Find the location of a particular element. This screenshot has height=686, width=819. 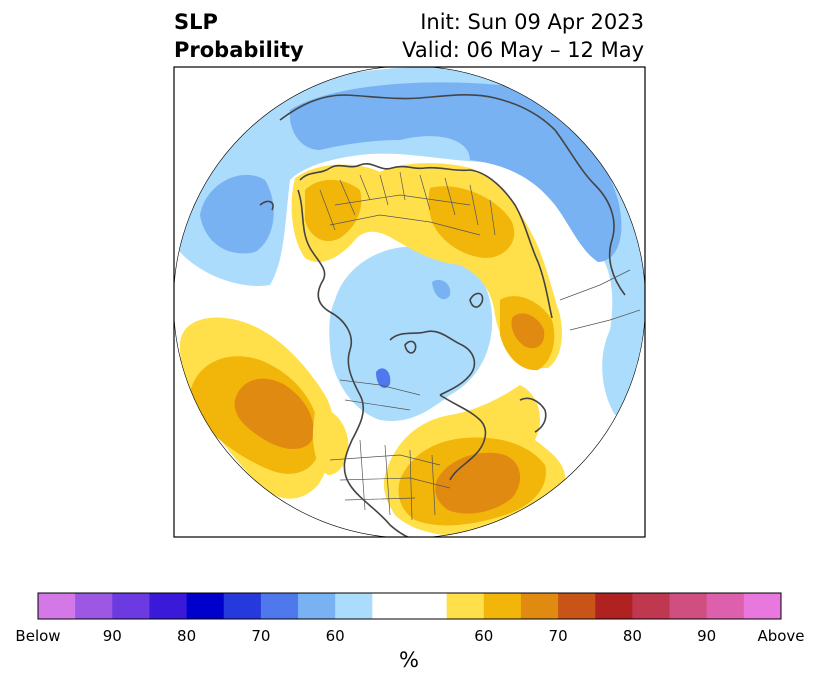

above-medium-europe-west is located at coordinates (333, 210).